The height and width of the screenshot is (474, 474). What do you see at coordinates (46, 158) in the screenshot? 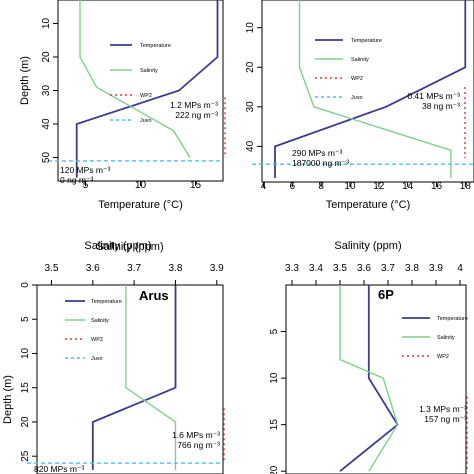
I see `y-tick-label: 50` at bounding box center [46, 158].